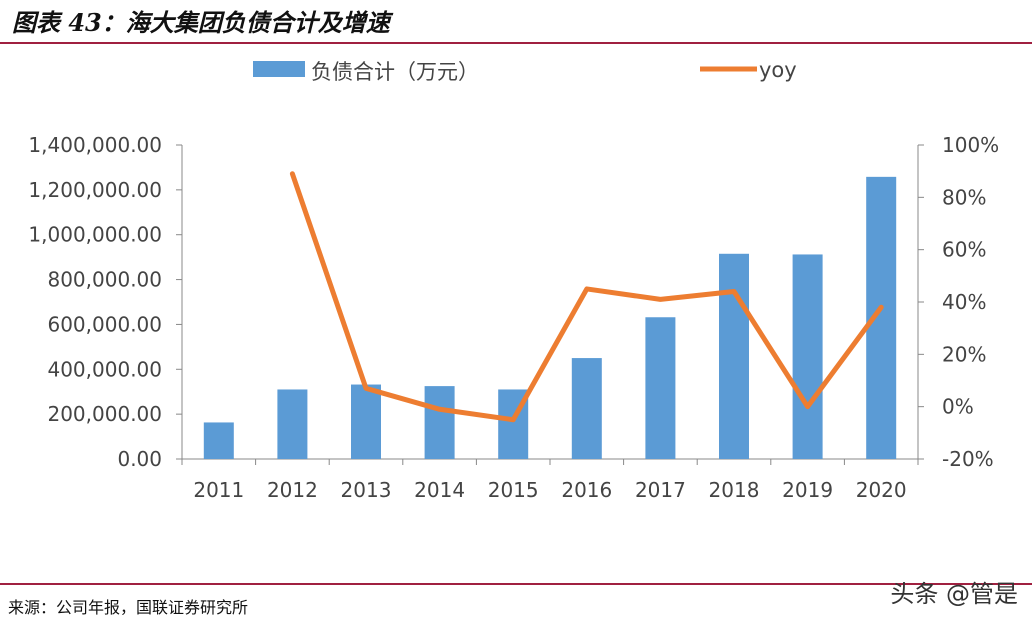  Describe the element at coordinates (958, 407) in the screenshot. I see `right-tick-label: 0%` at that location.